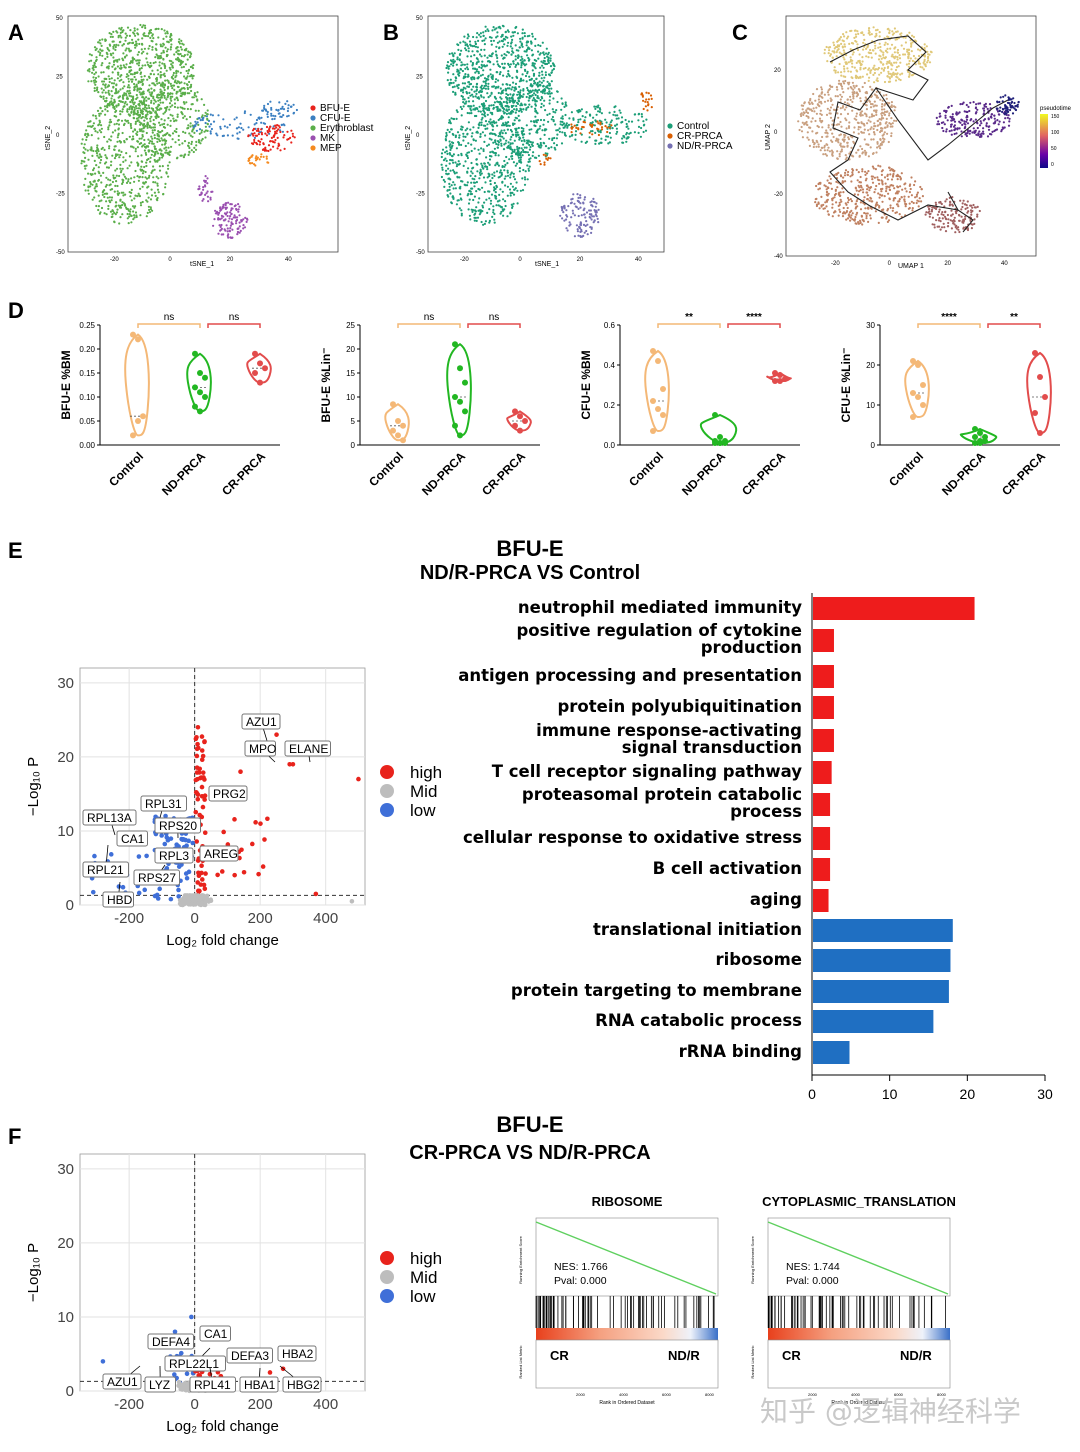 Image resolution: width=1080 pixels, height=1452 pixels. I want to click on mep-point, so click(263, 156).